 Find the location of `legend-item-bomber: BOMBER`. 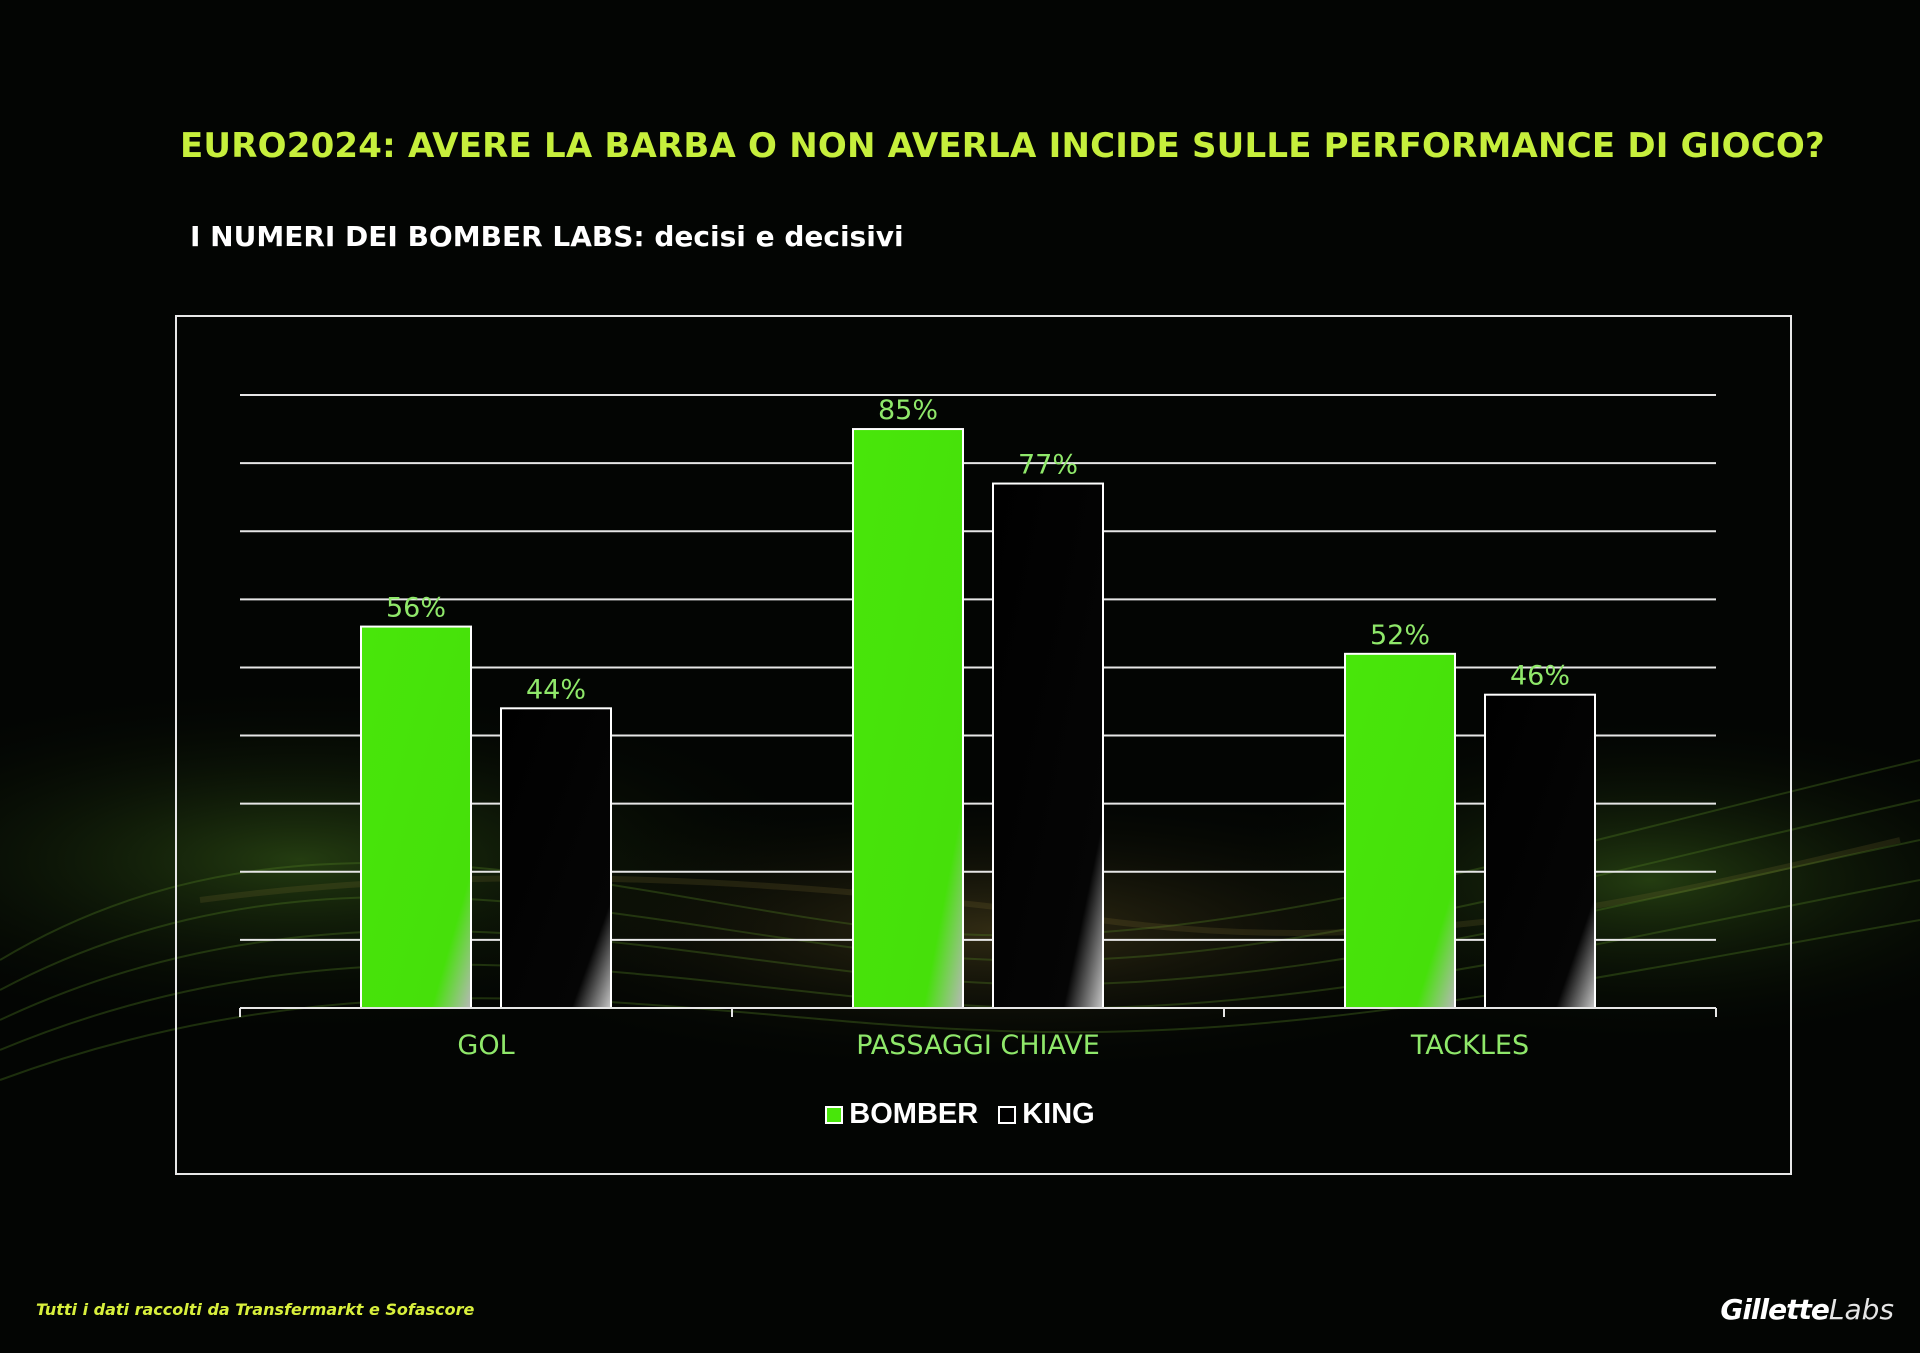

legend-item-bomber: BOMBER is located at coordinates (901, 1114).